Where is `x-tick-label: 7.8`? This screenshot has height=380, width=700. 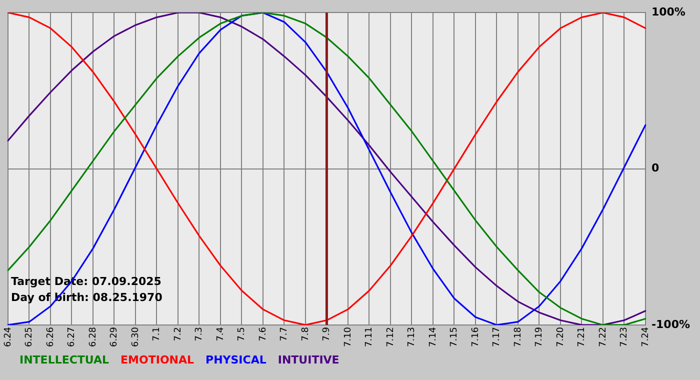 x-tick-label: 7.8 is located at coordinates (305, 334).